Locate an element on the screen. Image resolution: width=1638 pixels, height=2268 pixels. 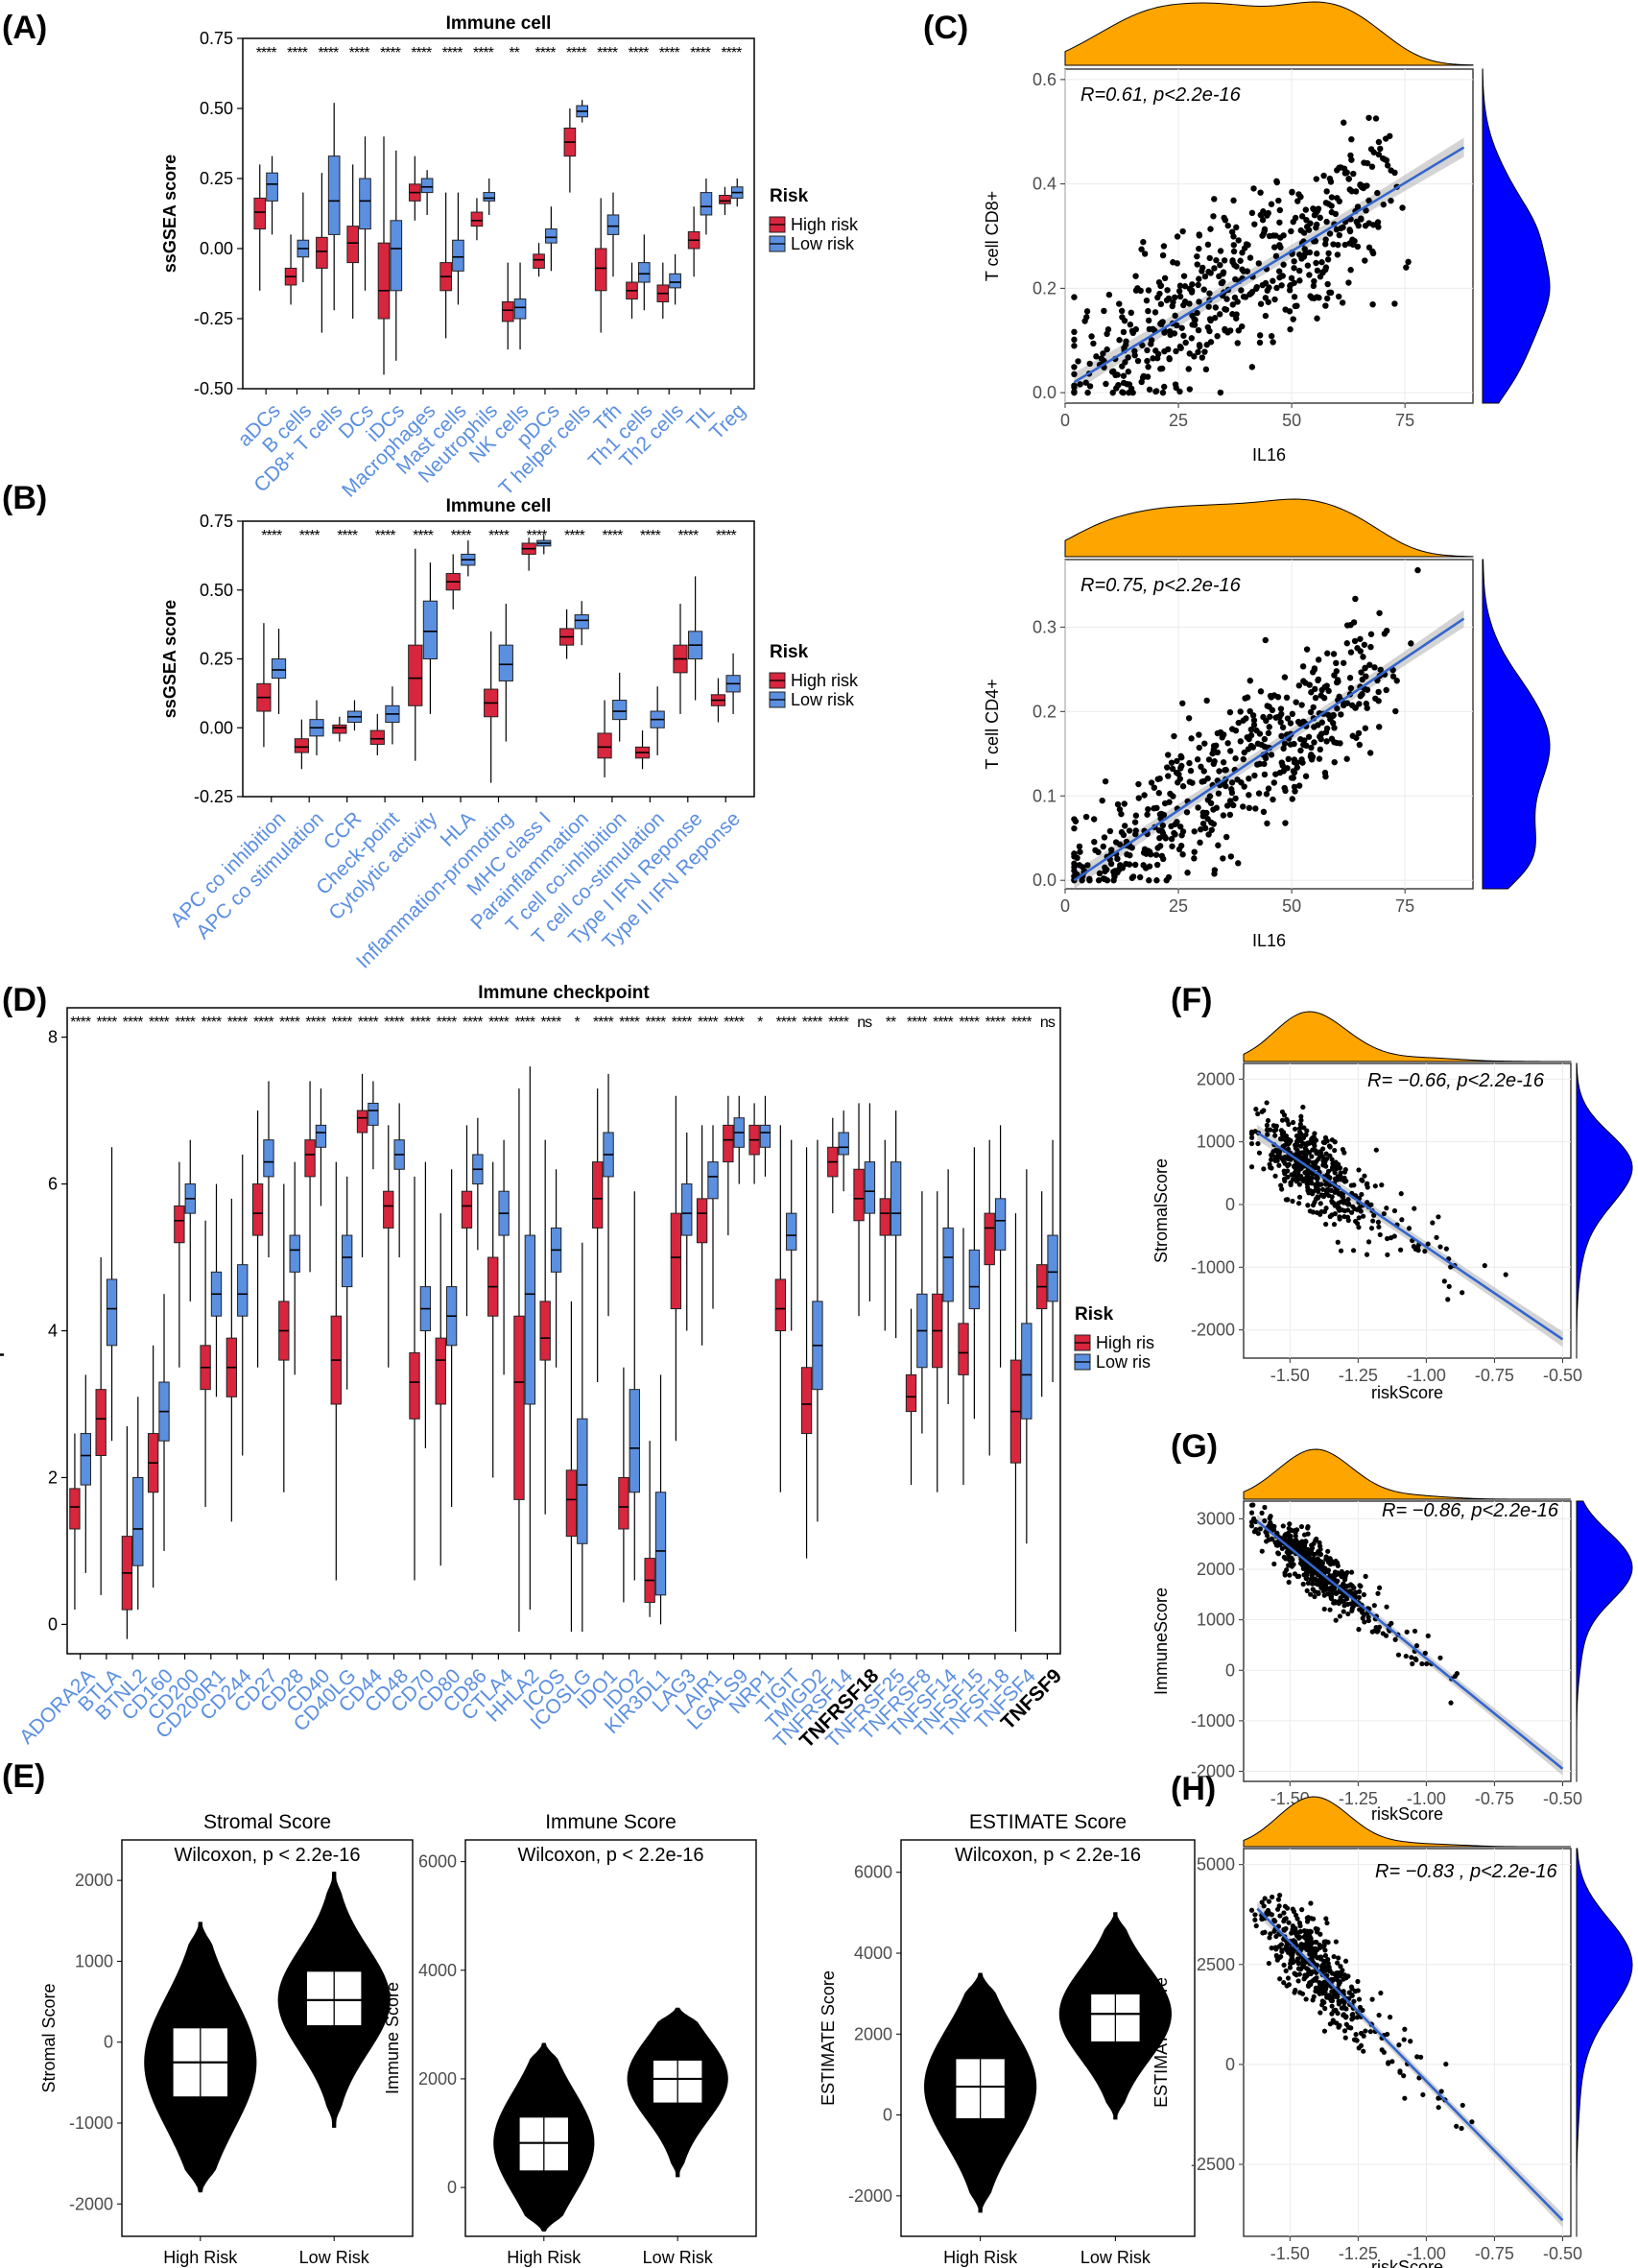
x-tick-label: -1.50 is located at coordinates (1290, 2253).